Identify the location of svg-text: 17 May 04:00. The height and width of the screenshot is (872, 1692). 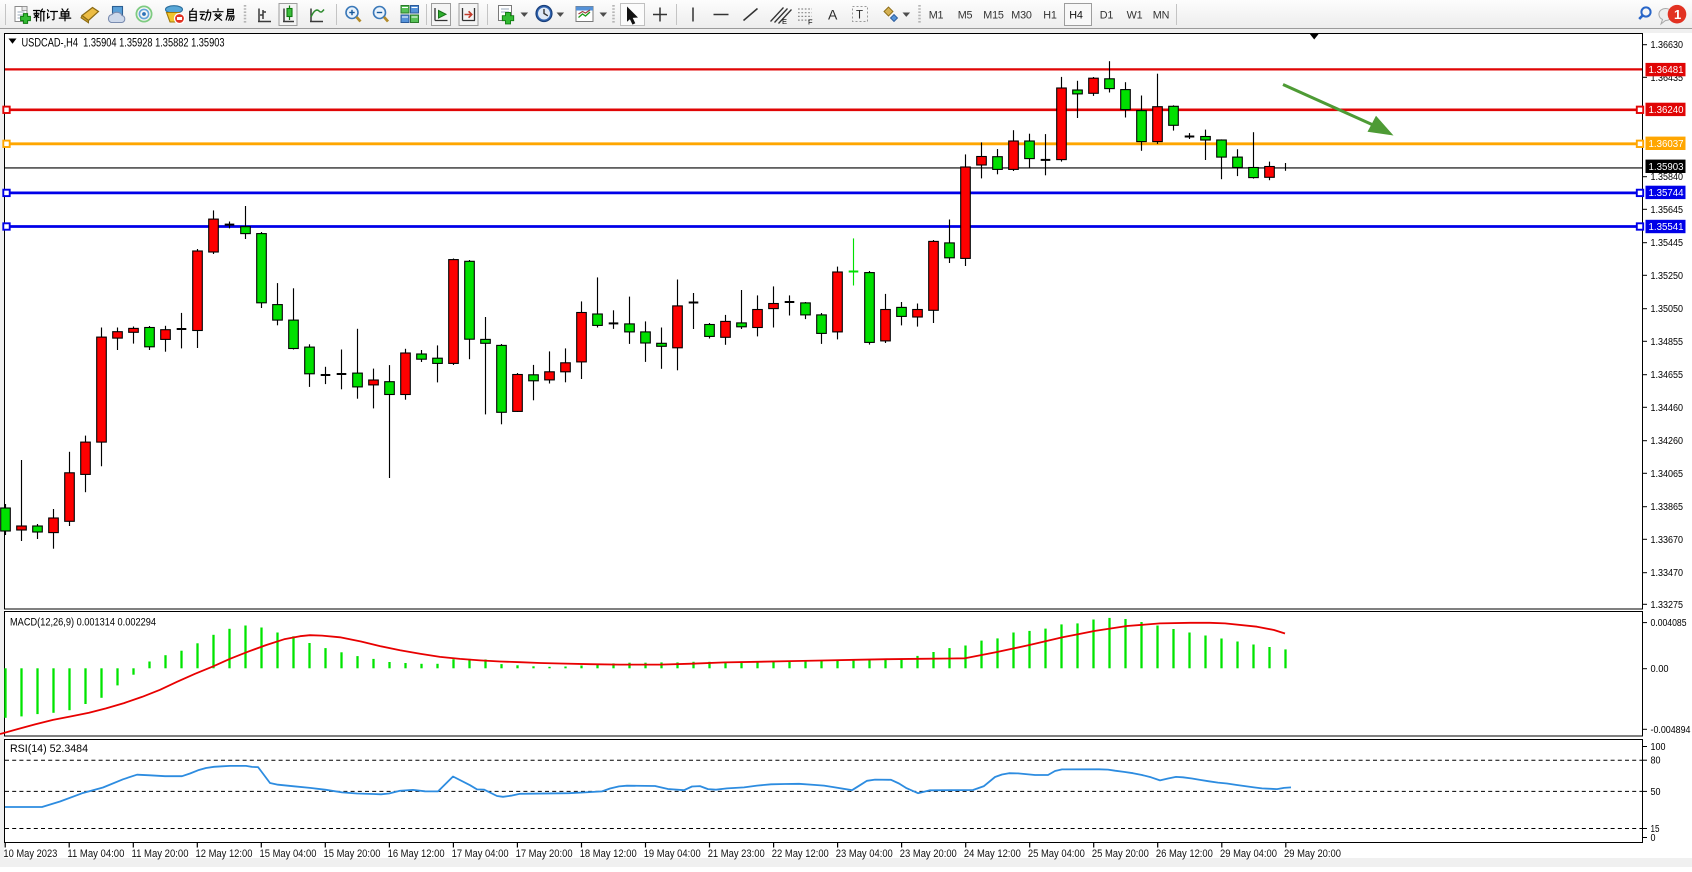
(480, 854).